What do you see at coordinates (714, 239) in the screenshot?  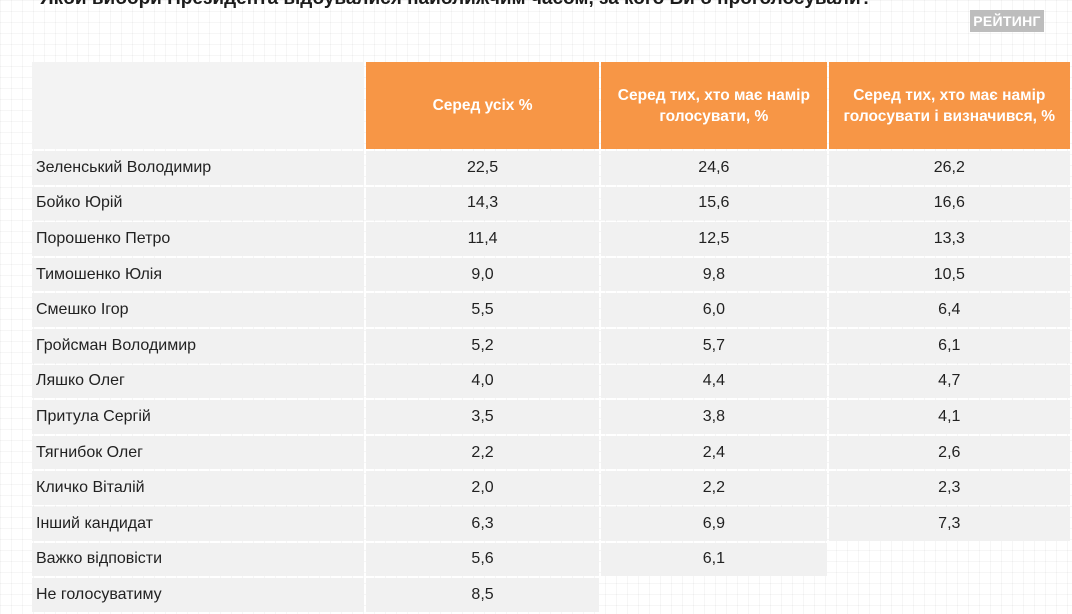 I see `value-cell: 12,5` at bounding box center [714, 239].